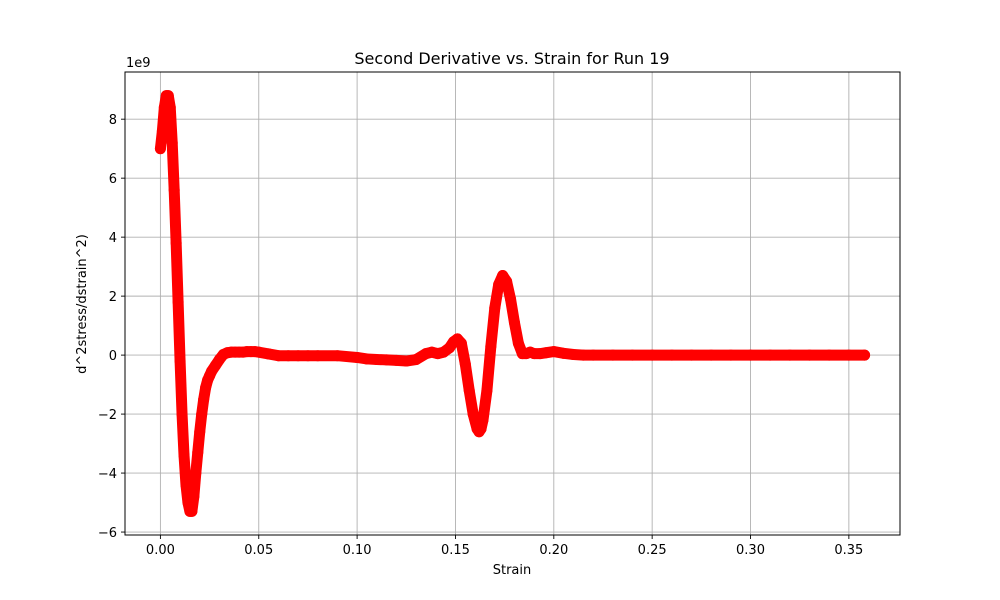 The height and width of the screenshot is (600, 1000). I want to click on y-tick-label: 6, so click(113, 179).